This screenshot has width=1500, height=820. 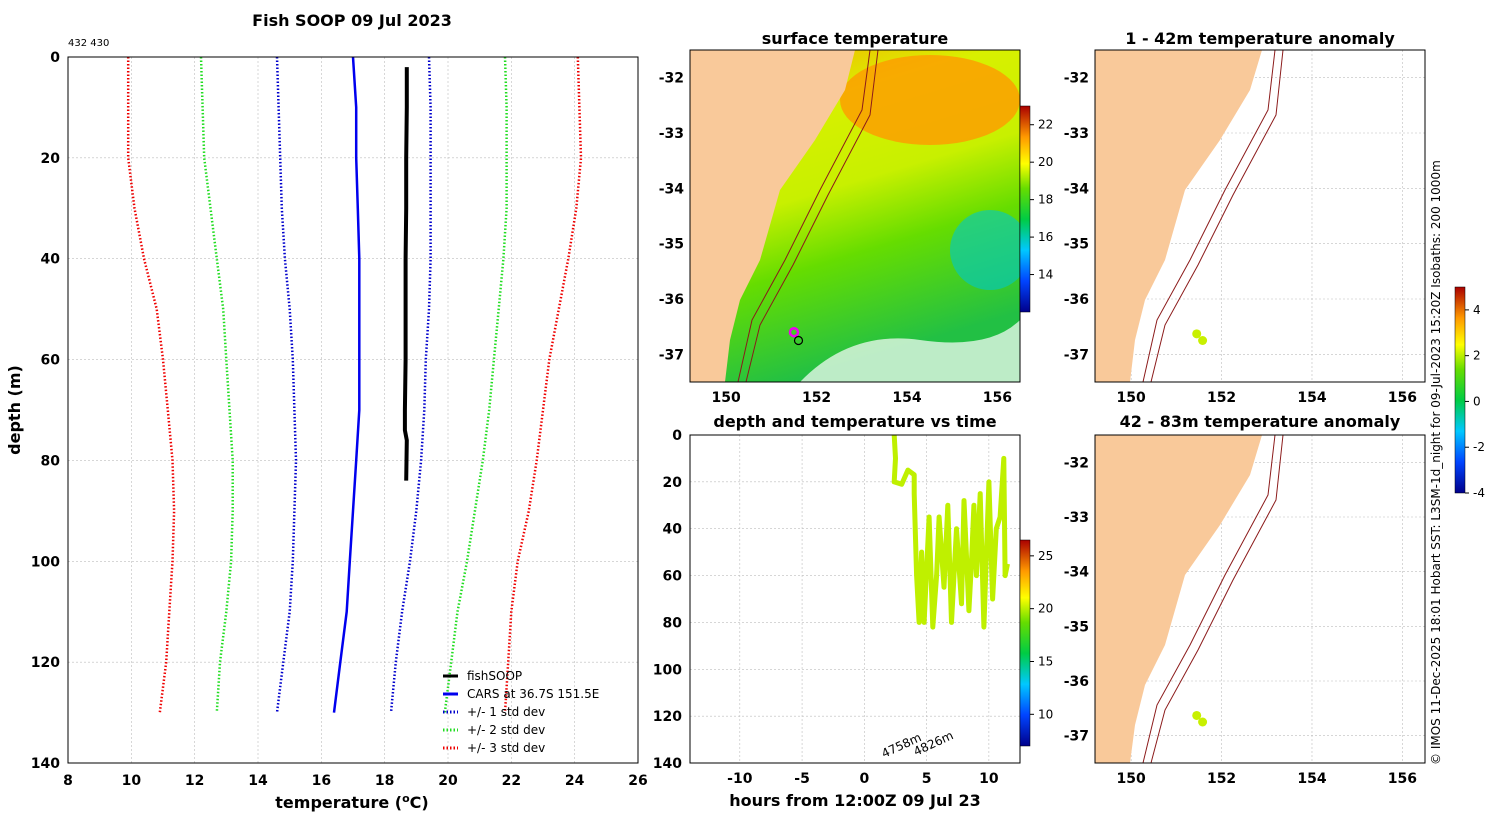 I want to click on profile-xticks: 8 10 12 14 16 18 20 22 24 26, so click(x=355, y=781).